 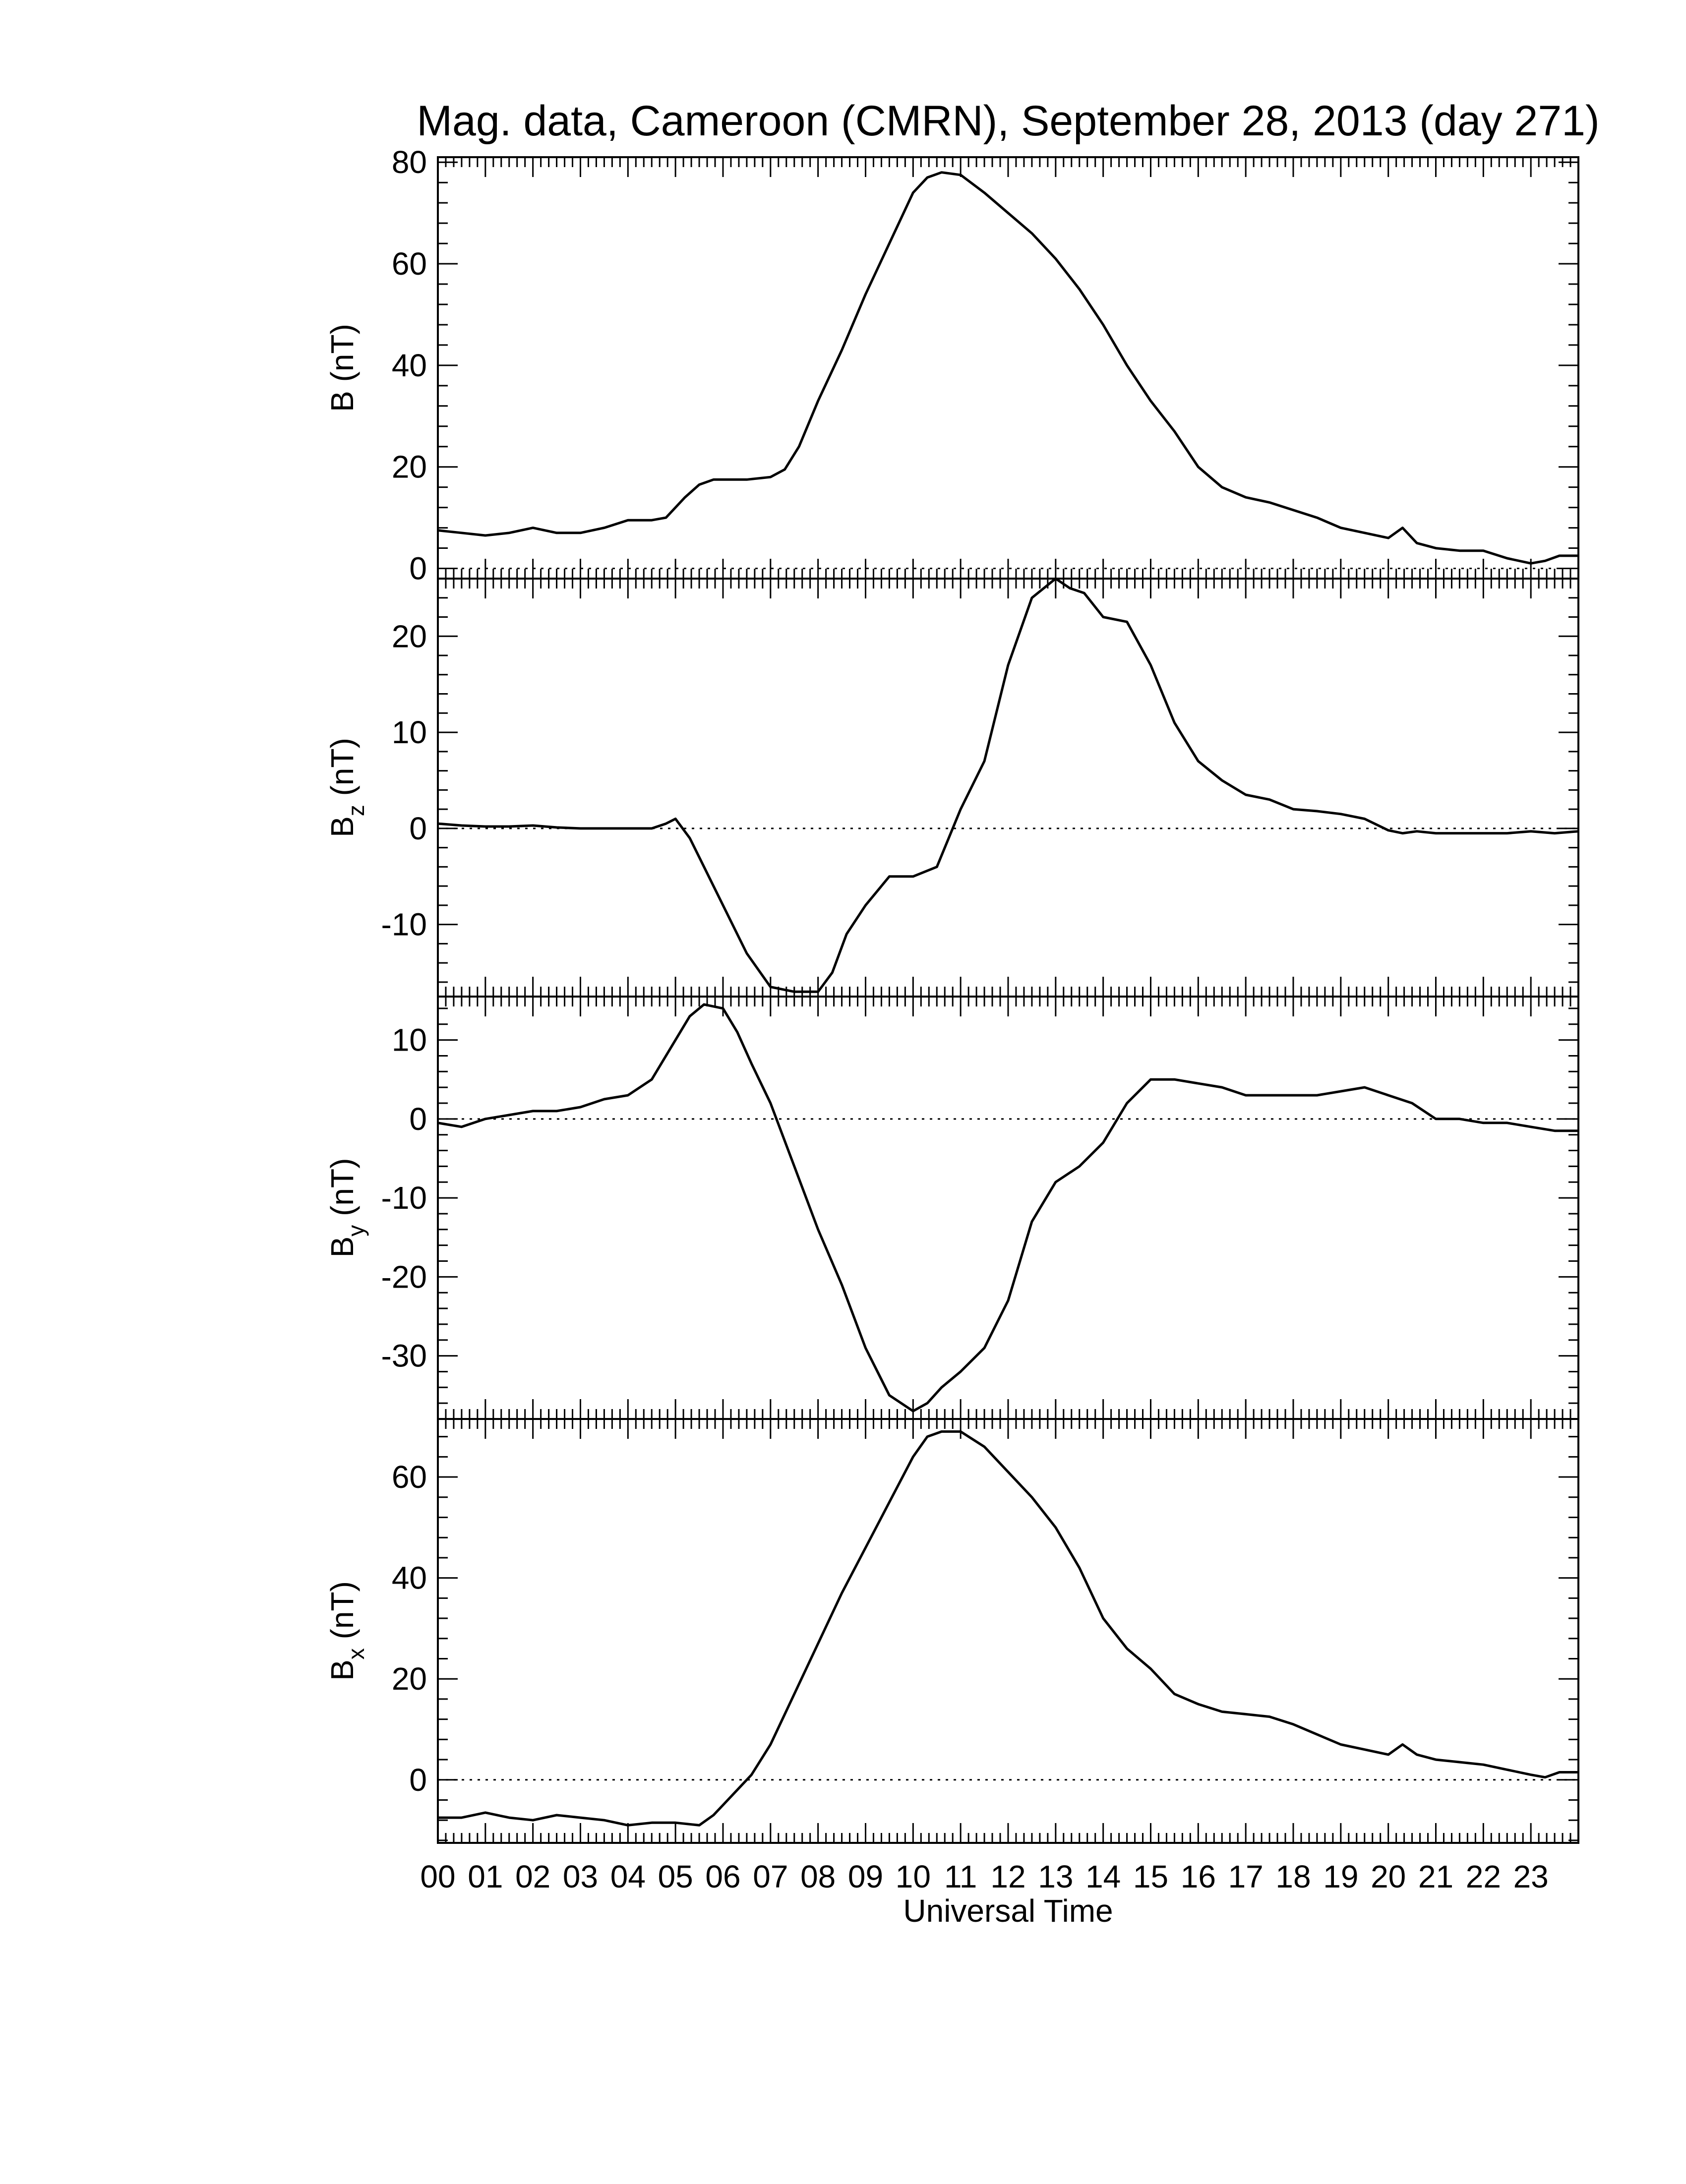 I want to click on series-line-Bx, so click(x=1008, y=1628).